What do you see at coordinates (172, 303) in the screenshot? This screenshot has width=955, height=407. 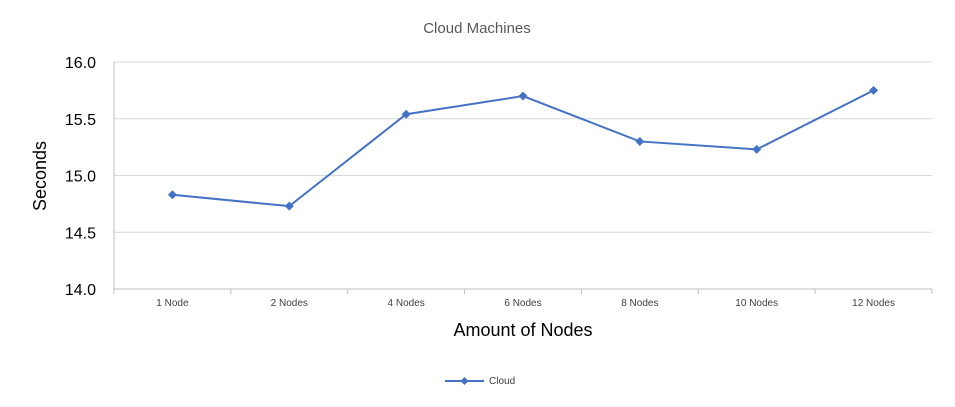 I see `x-tick-label: 1 Node` at bounding box center [172, 303].